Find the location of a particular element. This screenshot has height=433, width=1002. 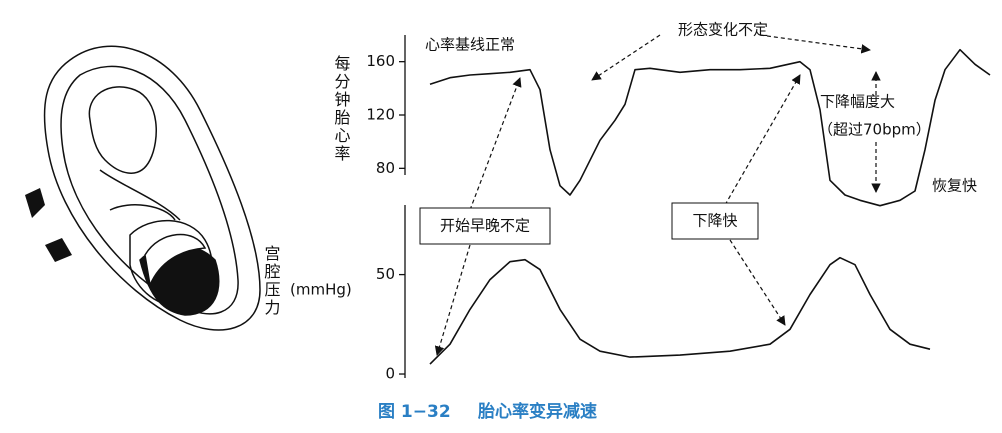

annotation: 开始早晚不定 is located at coordinates (485, 226).